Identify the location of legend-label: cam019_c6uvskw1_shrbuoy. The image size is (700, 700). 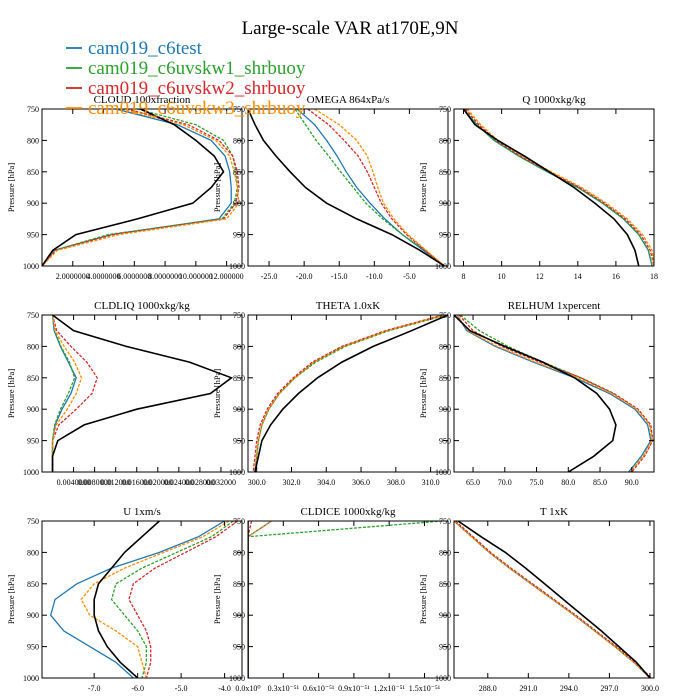
(197, 68).